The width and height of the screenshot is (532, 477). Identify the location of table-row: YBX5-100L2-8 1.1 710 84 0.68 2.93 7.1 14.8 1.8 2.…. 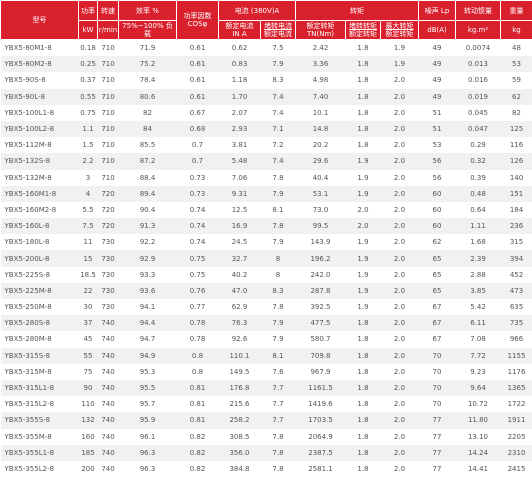
(266, 129).